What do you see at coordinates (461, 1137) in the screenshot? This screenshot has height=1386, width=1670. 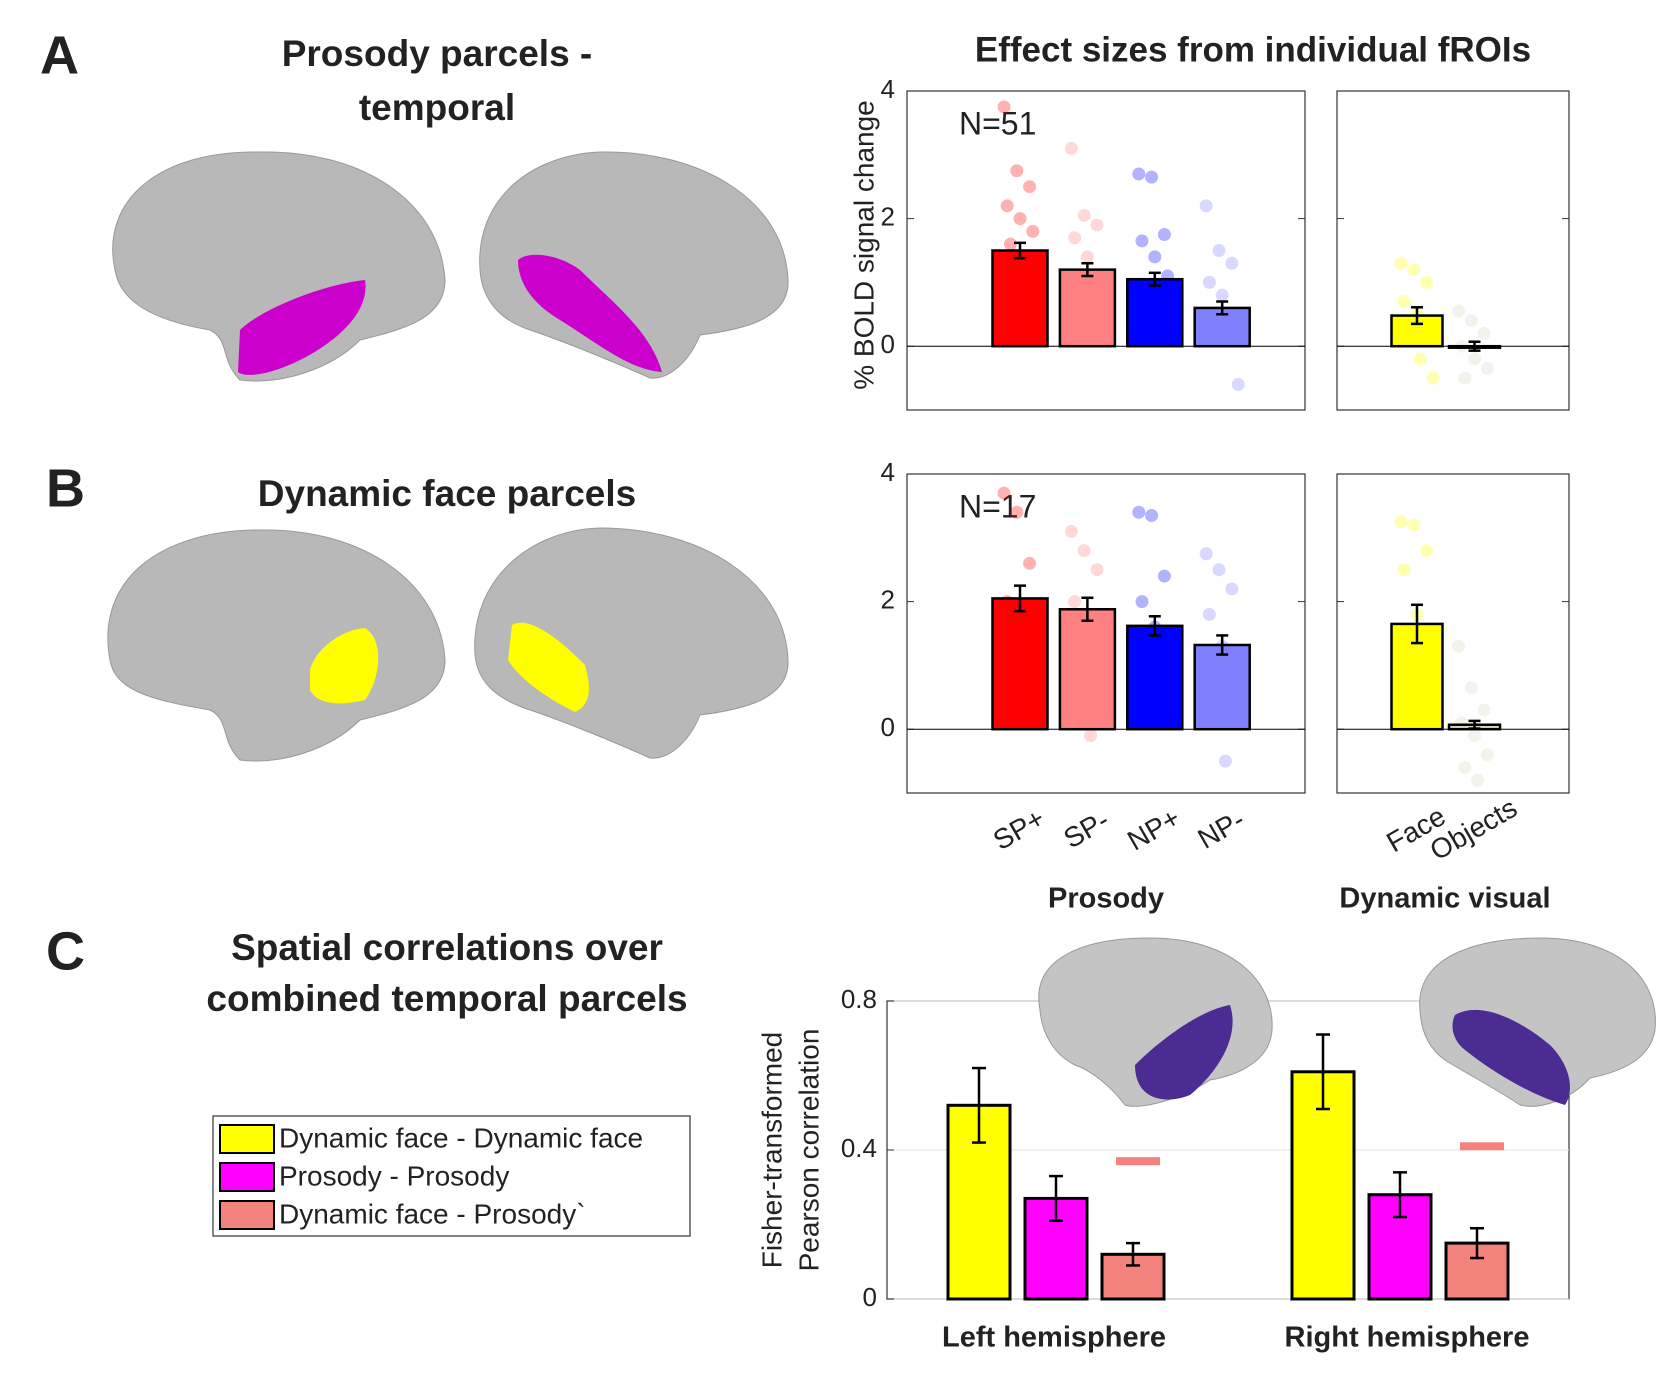 I see `legend-label: Dynamic face - Dynamic face` at bounding box center [461, 1137].